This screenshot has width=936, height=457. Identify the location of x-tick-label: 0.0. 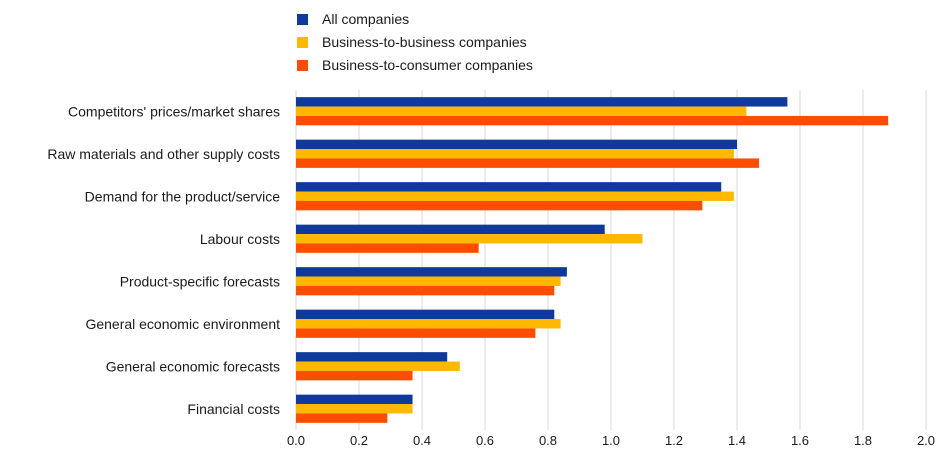
(296, 440).